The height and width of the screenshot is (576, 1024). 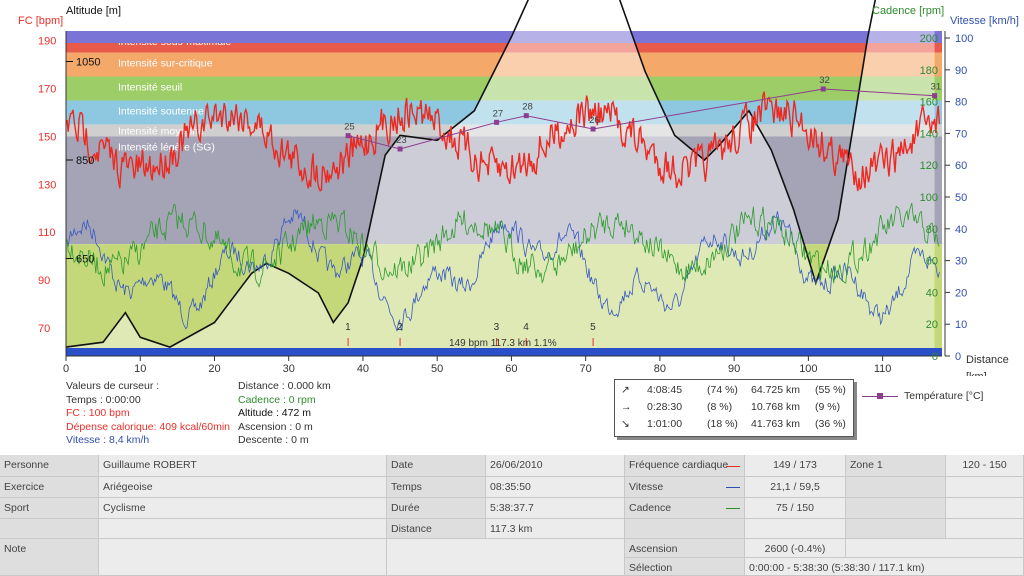 I want to click on sport-label: Sport, so click(x=49, y=508).